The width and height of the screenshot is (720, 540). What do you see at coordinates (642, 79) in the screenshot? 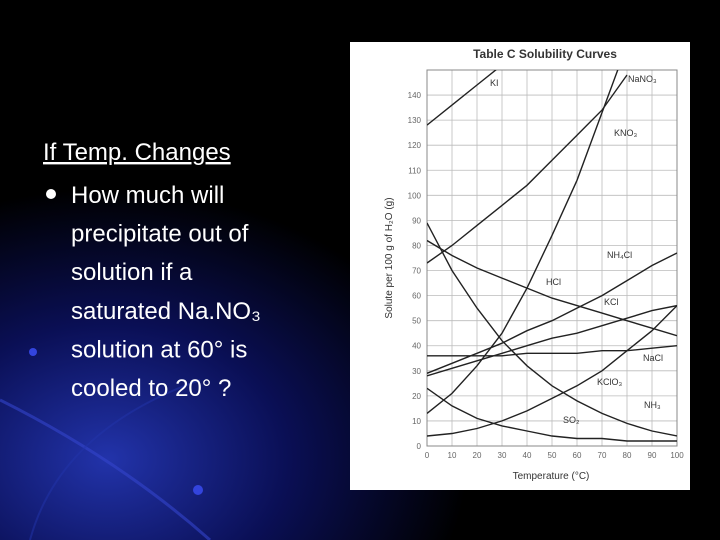
I see `curve-label: NaNO₃` at bounding box center [642, 79].